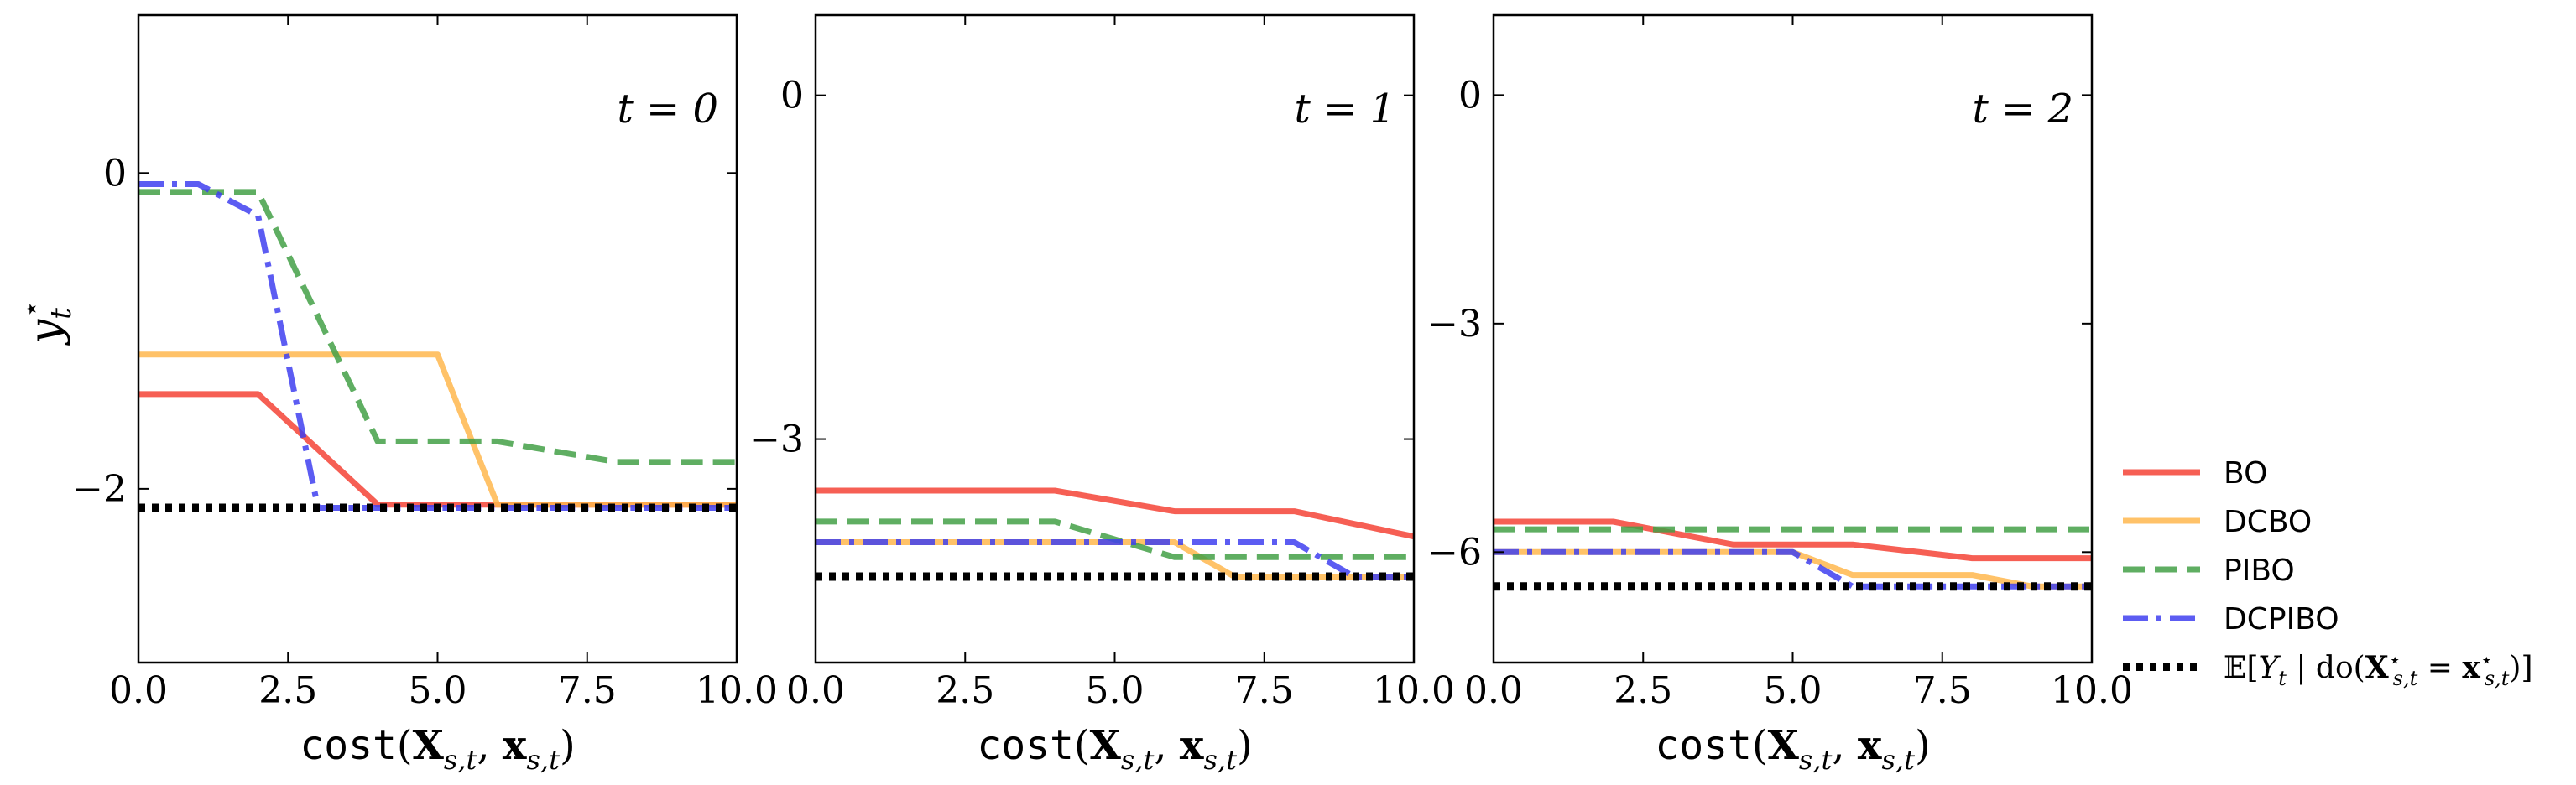  What do you see at coordinates (1344, 109) in the screenshot?
I see `panel-label: t = 1` at bounding box center [1344, 109].